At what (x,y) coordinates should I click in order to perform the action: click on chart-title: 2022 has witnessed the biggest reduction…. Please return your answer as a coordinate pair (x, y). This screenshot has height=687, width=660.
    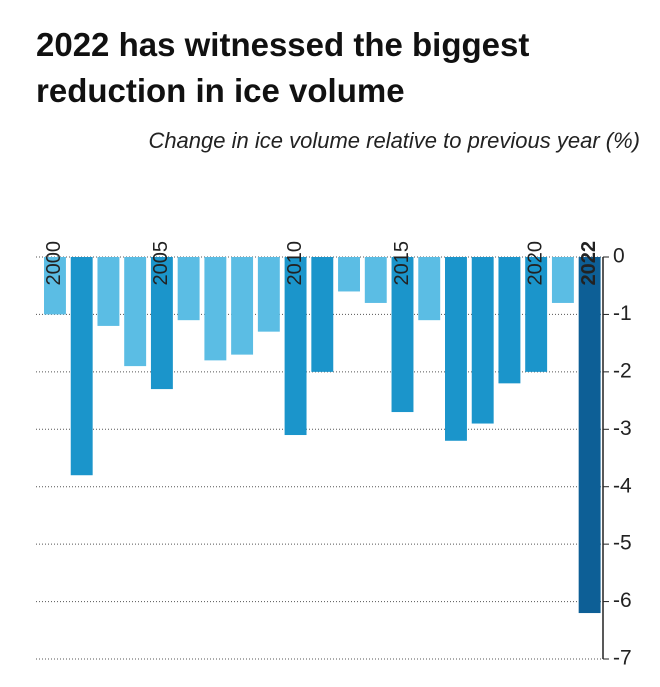
    Looking at the image, I should click on (283, 67).